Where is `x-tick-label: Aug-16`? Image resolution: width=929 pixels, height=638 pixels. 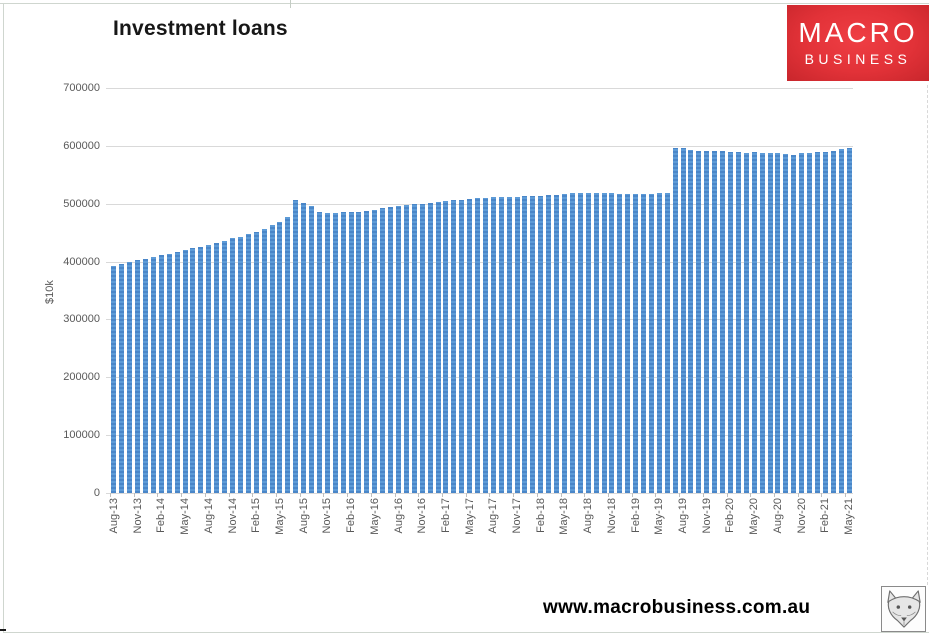
x-tick-label: Aug-16 is located at coordinates (398, 516).